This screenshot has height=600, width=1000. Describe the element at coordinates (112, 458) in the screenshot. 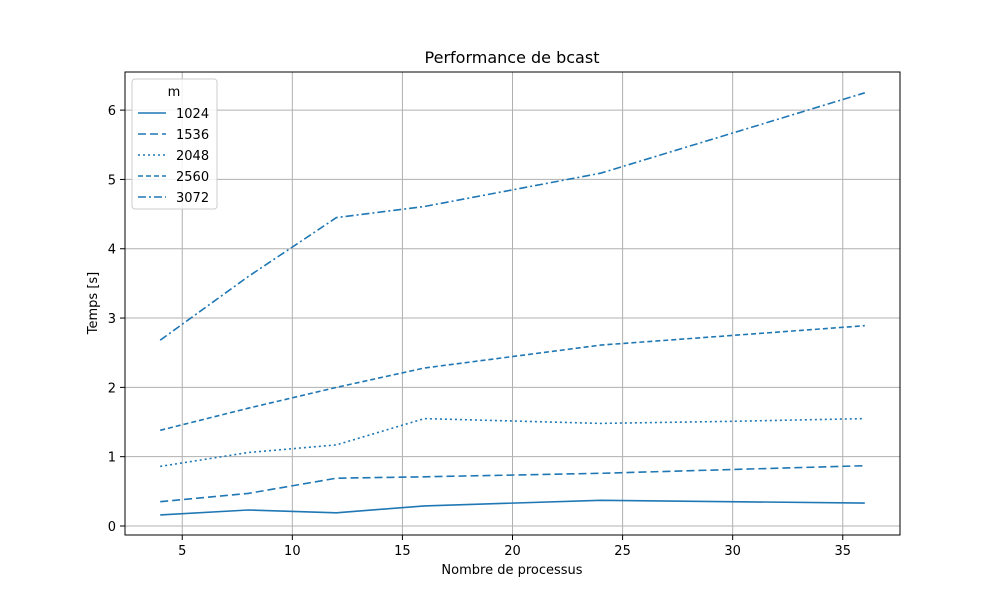

I see `y-tick-label: 1` at that location.